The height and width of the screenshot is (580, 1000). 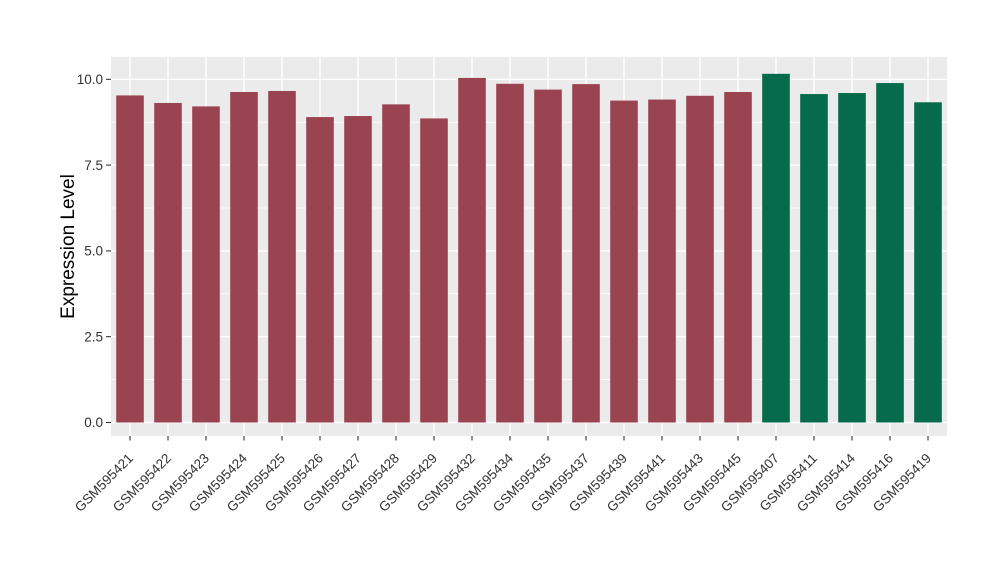 What do you see at coordinates (738, 257) in the screenshot?
I see `bar-GSM595445` at bounding box center [738, 257].